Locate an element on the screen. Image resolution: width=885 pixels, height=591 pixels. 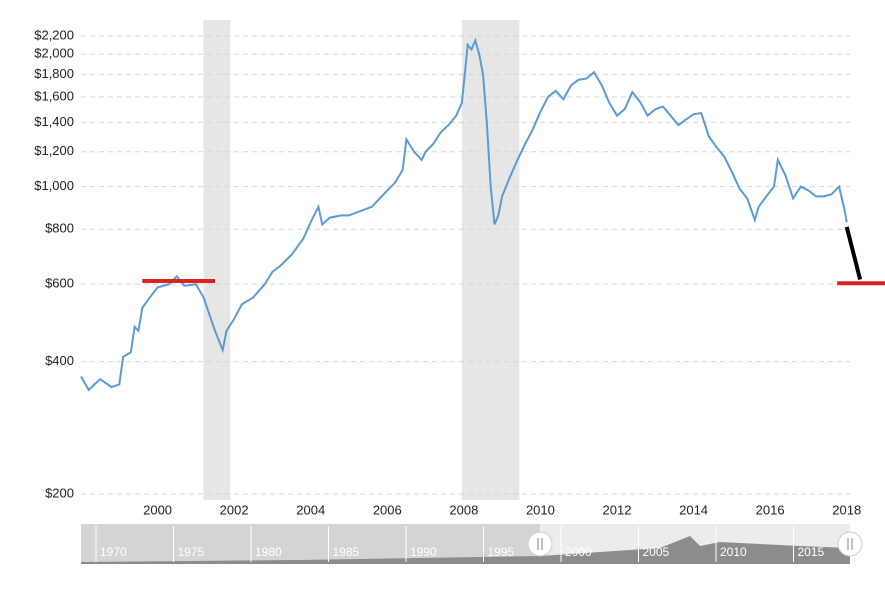
x-tick-label: 2010 is located at coordinates (540, 509).